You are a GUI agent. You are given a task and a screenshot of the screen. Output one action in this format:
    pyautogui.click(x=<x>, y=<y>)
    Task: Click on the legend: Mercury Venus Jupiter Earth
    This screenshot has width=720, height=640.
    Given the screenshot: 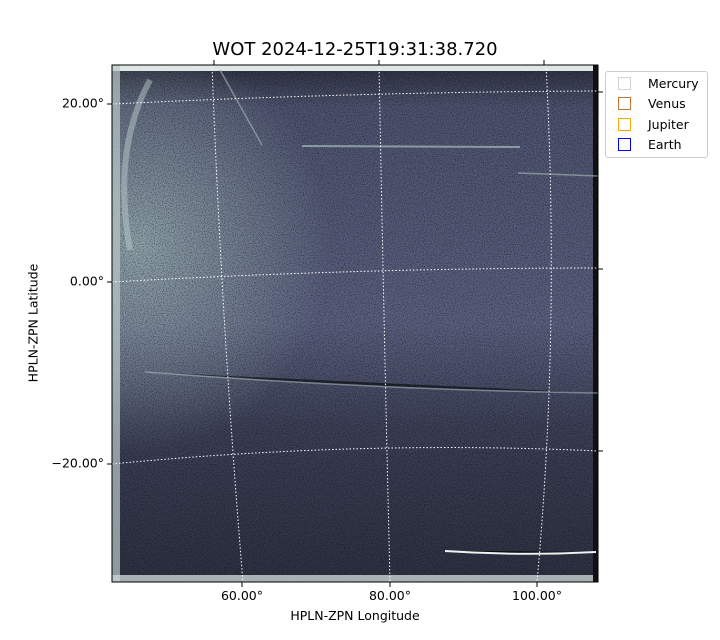 What is the action you would take?
    pyautogui.click(x=656, y=114)
    